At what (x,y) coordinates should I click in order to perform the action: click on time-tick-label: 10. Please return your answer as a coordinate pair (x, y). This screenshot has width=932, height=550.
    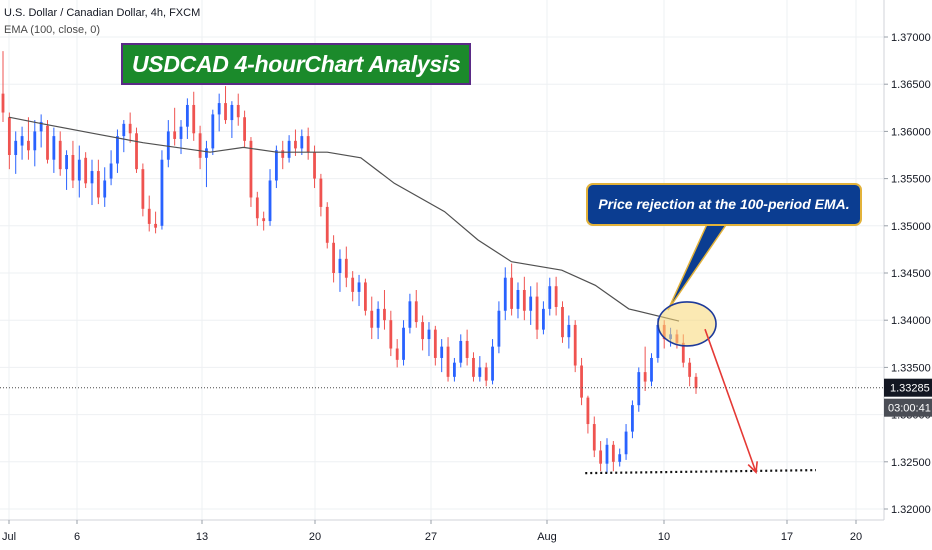
    Looking at the image, I should click on (664, 537).